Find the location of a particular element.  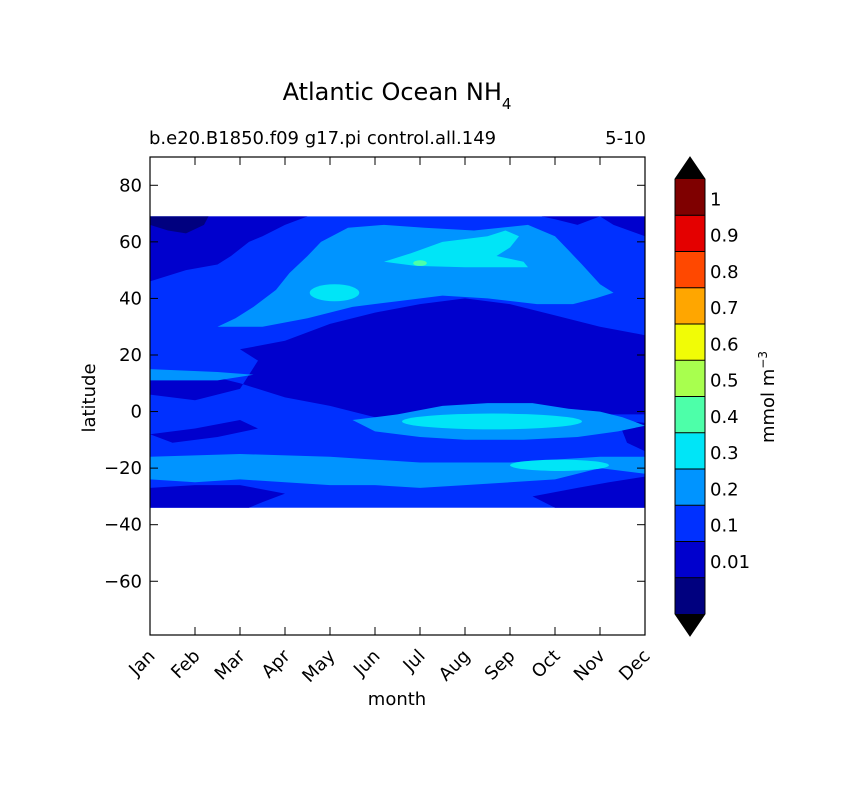

x-tick-label: Sep is located at coordinates (500, 665).